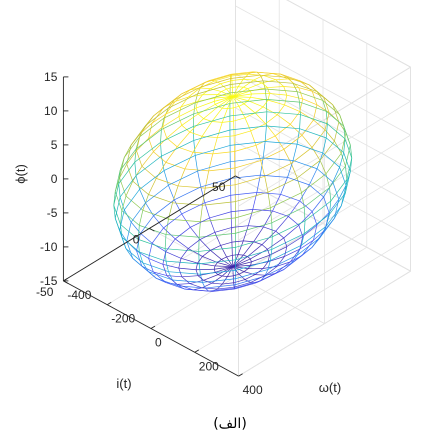 The height and width of the screenshot is (436, 444). What do you see at coordinates (65, 280) in the screenshot?
I see `omega-tick` at bounding box center [65, 280].